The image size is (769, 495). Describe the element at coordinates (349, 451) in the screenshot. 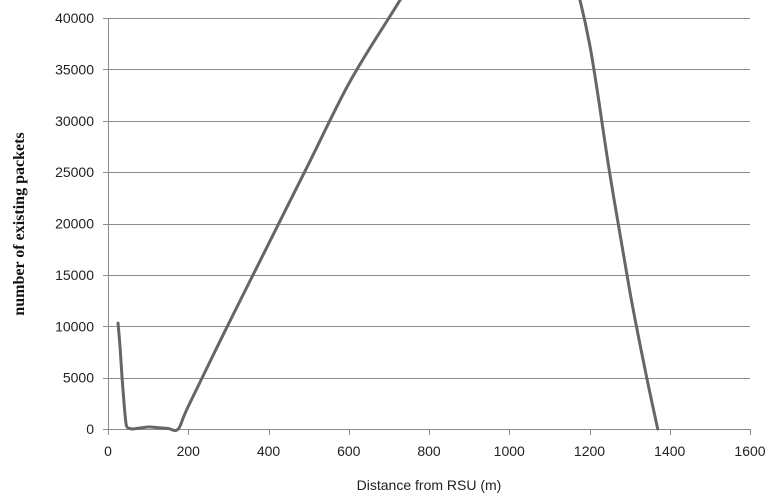

I see `x-tick-label: 600` at that location.